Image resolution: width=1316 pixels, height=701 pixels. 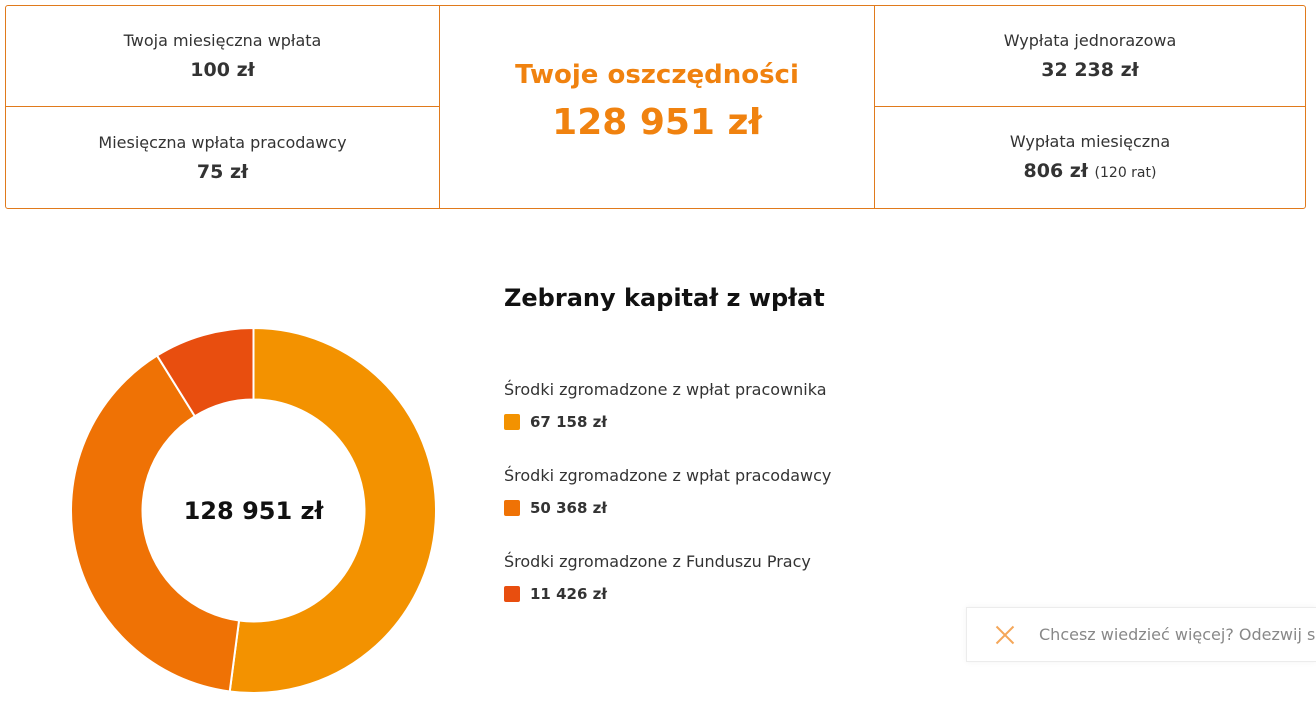 I want to click on lump-sum-label: Wypłata jednorazowa, so click(x=1090, y=40).